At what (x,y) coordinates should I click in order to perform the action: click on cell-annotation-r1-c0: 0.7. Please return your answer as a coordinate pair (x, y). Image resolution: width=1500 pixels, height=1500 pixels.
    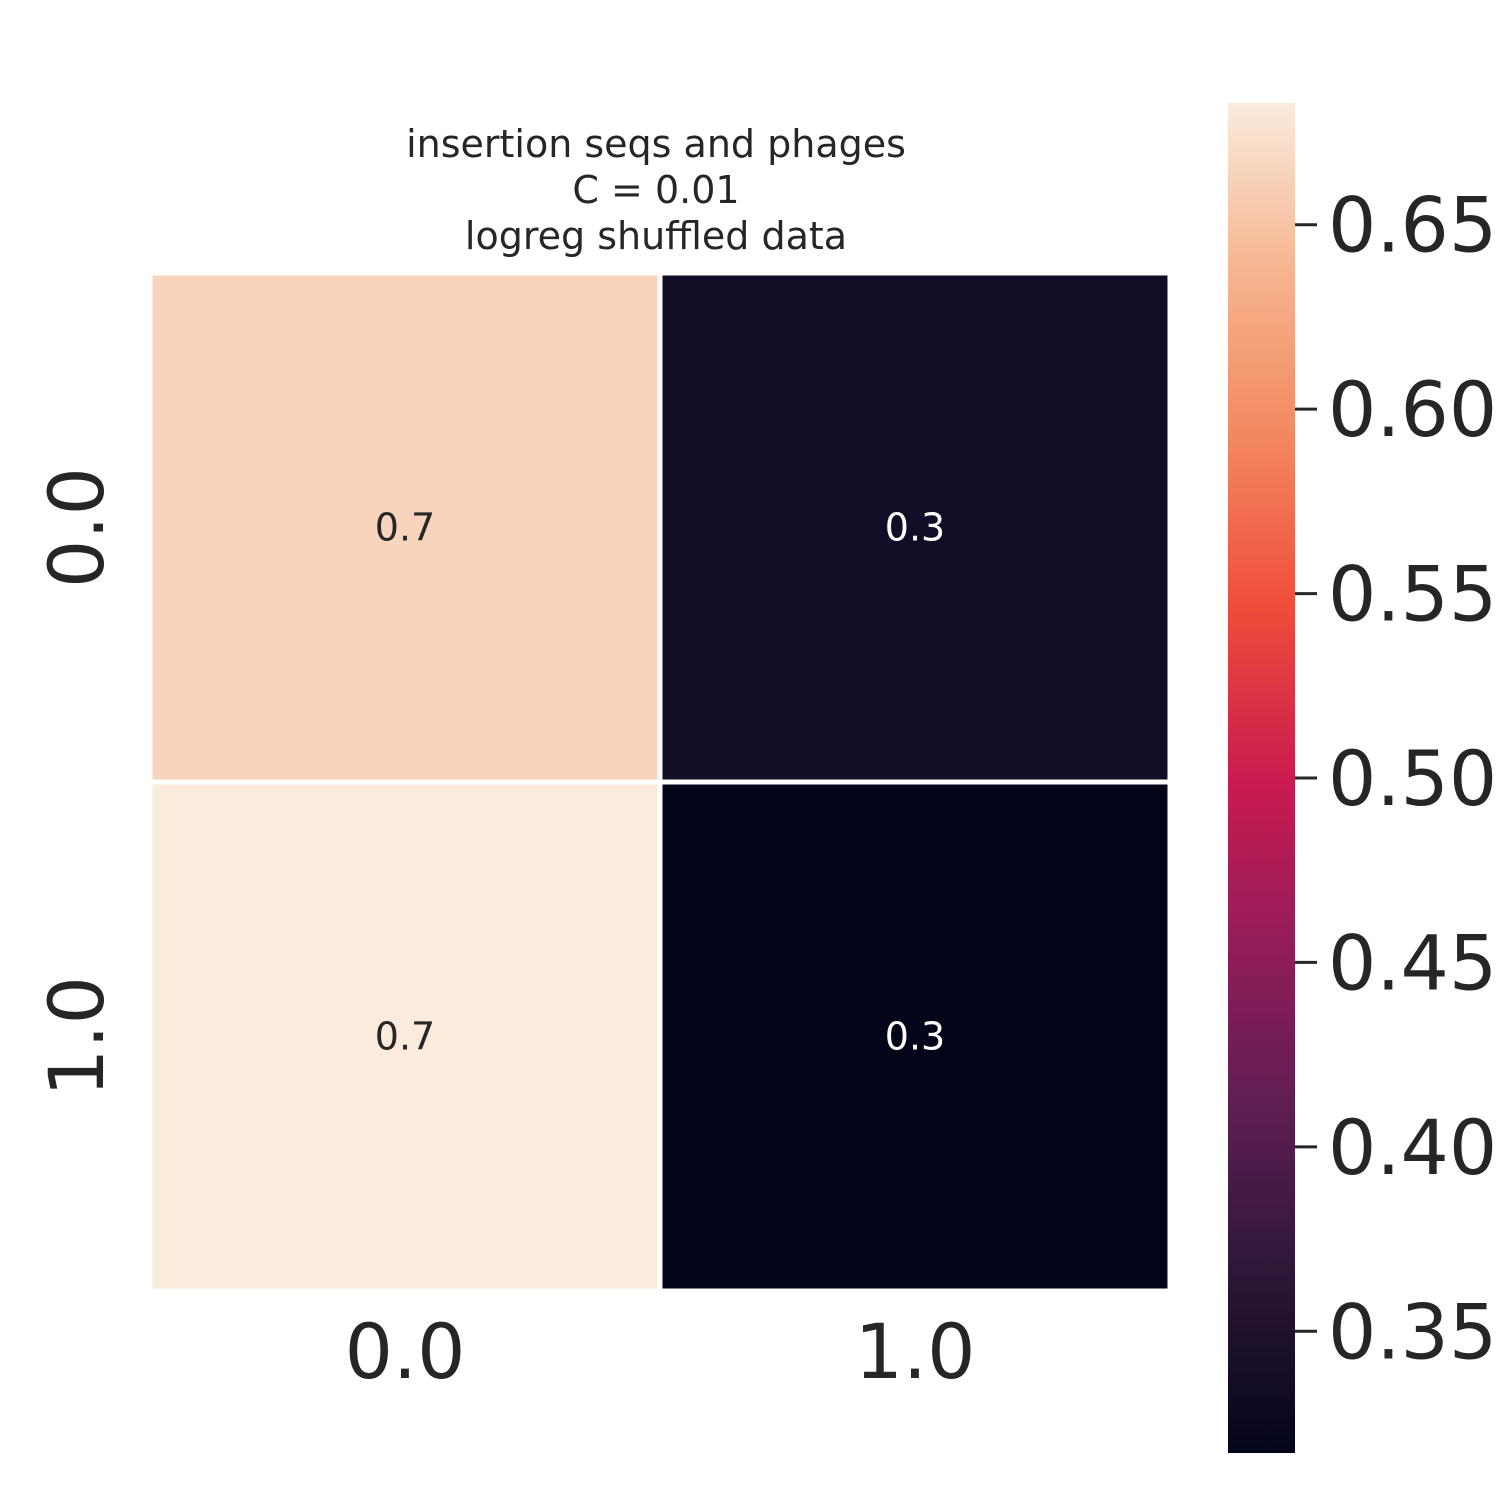
    Looking at the image, I should click on (405, 1037).